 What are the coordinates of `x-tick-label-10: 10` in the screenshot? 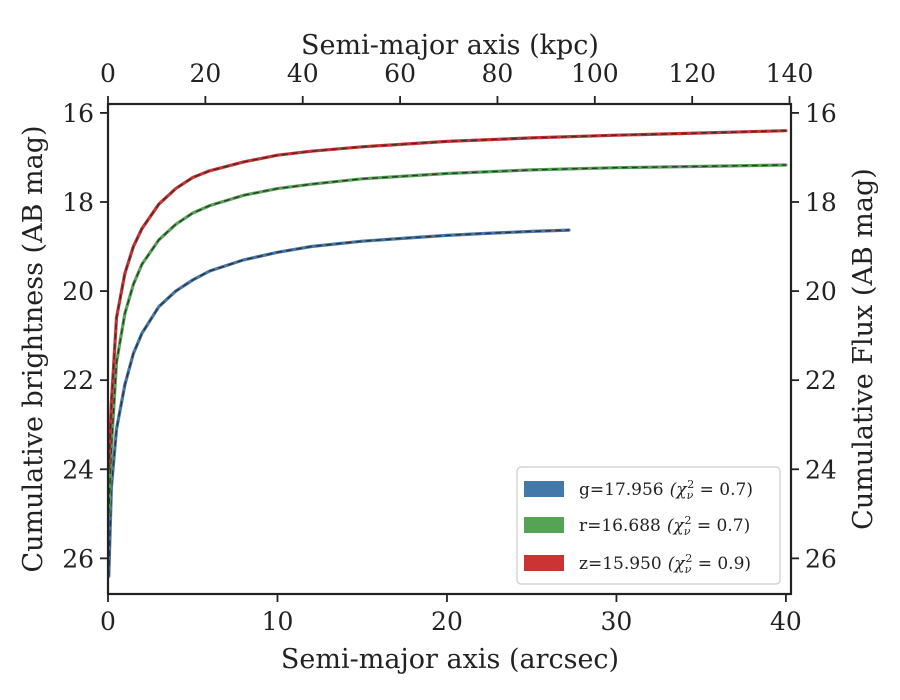 It's located at (278, 621).